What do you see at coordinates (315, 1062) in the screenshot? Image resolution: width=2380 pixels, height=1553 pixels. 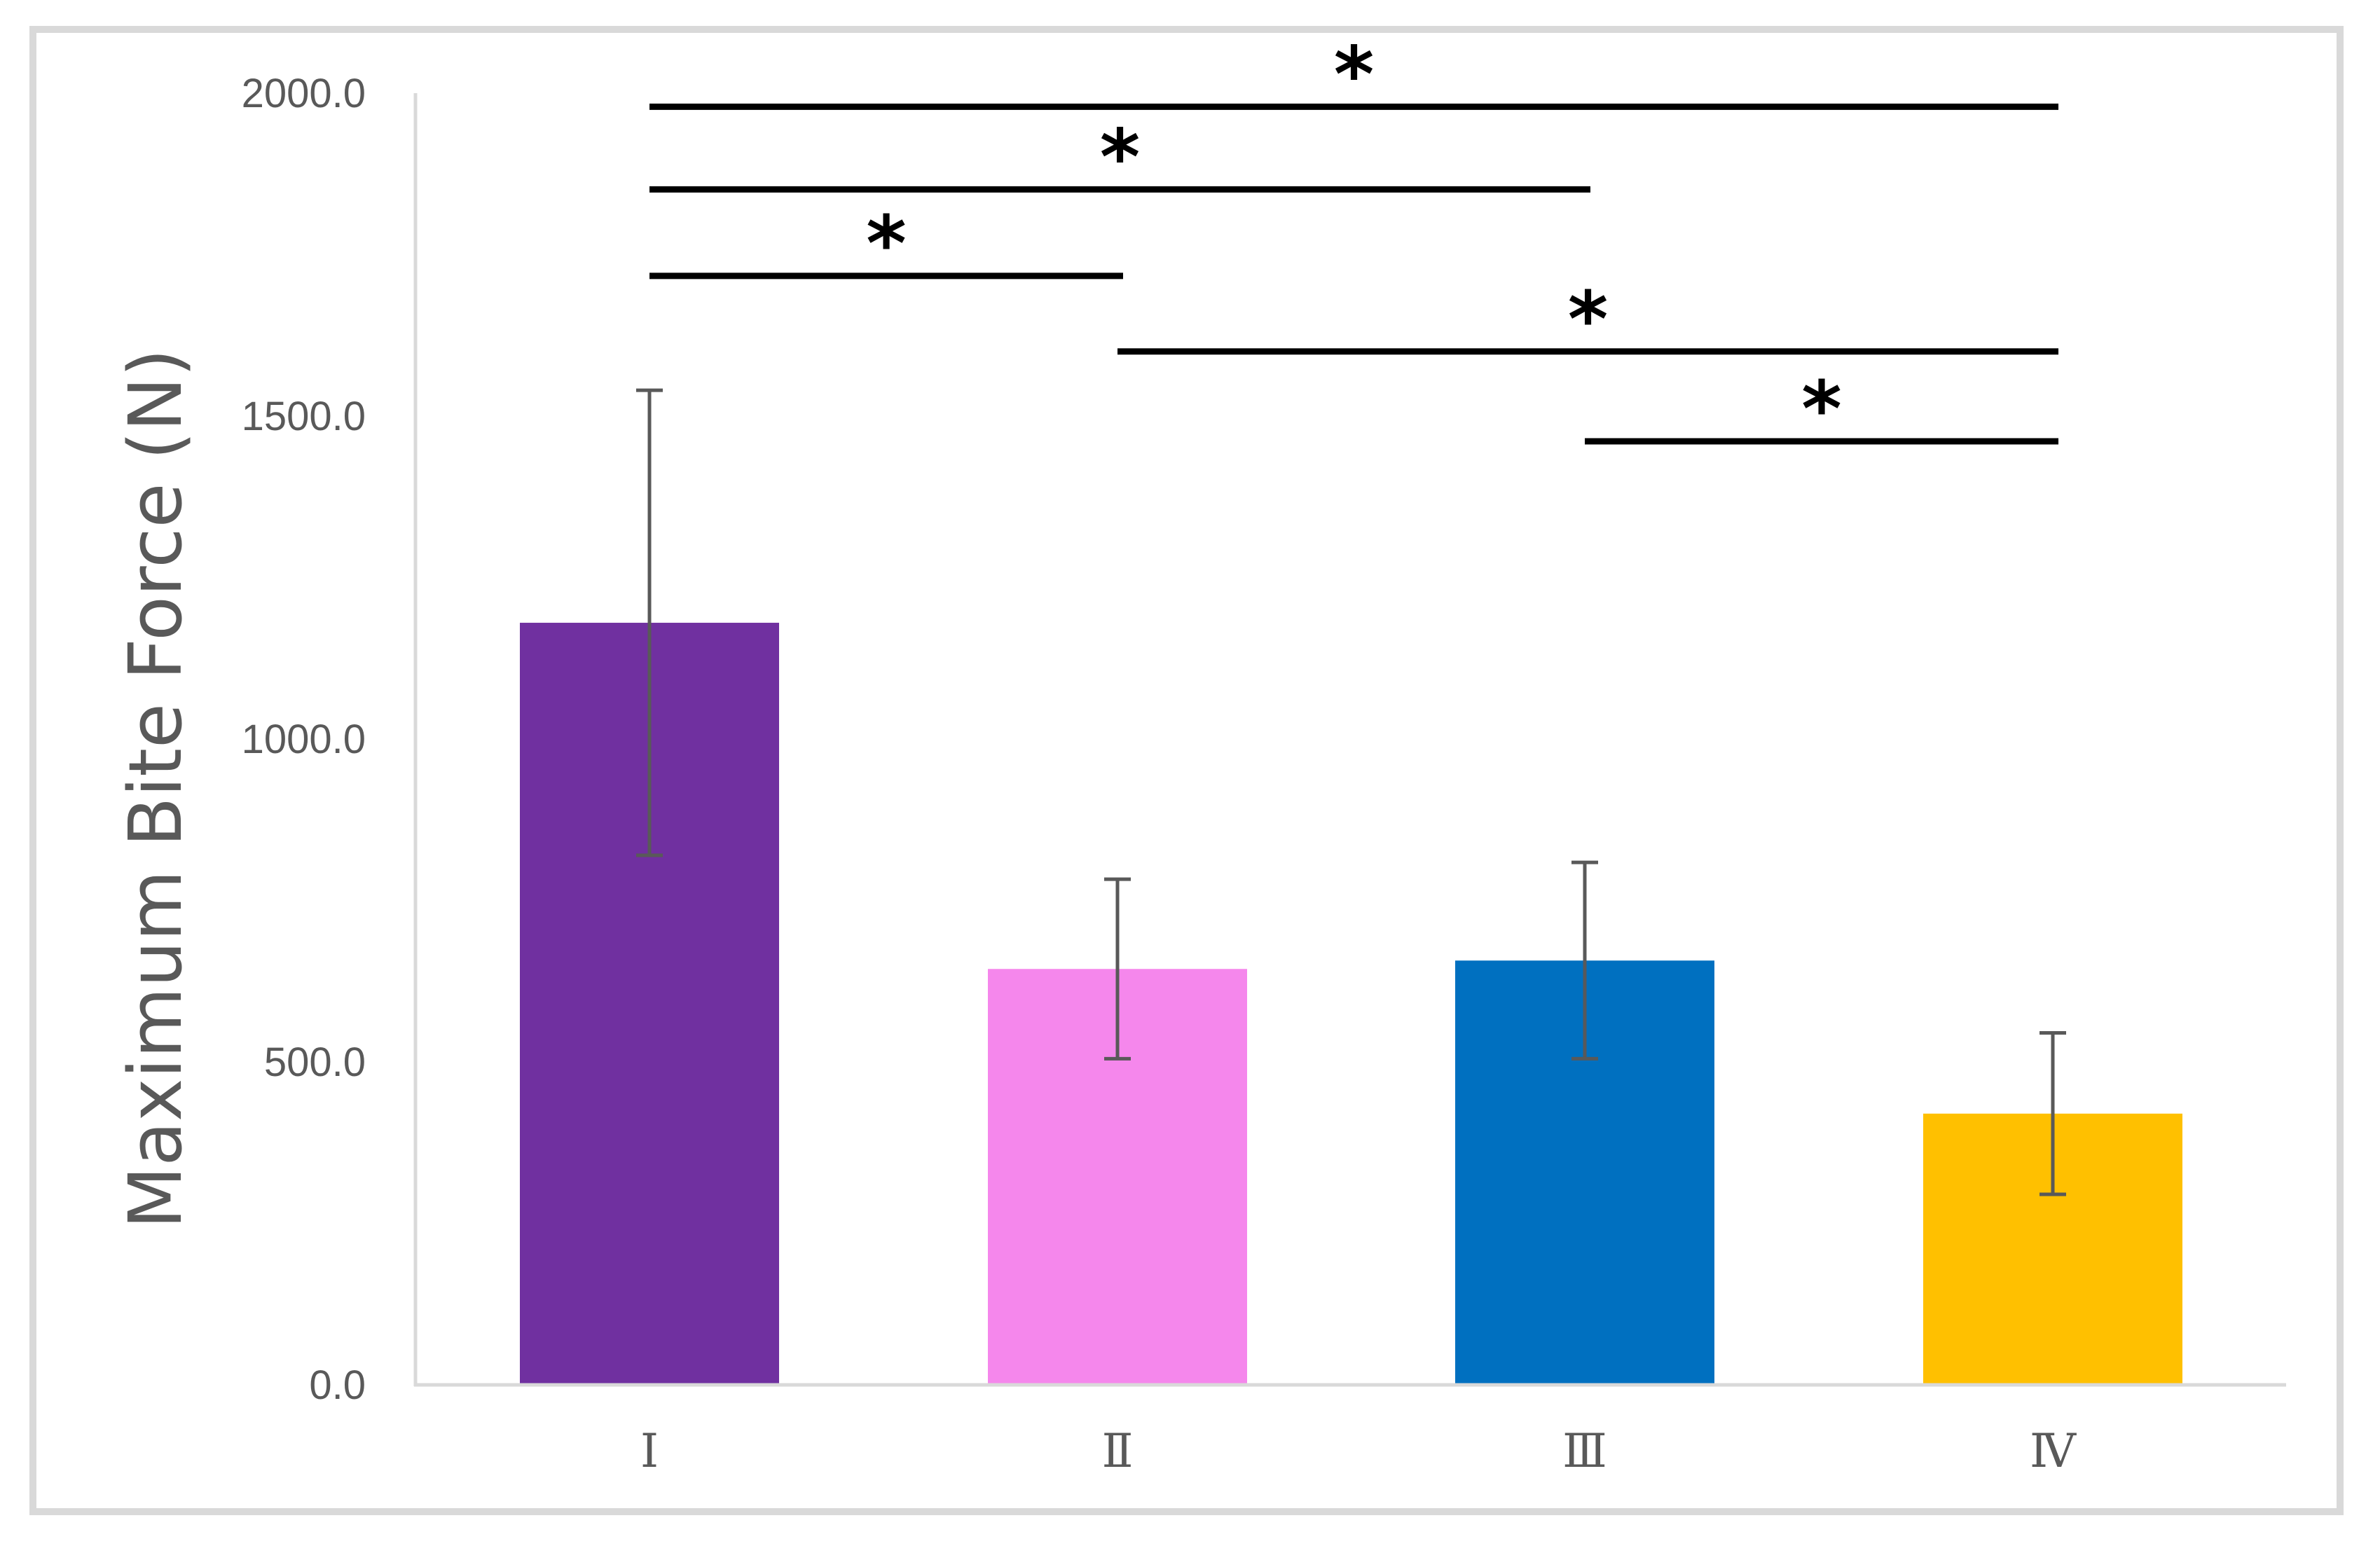 I see `y-tick-label: 500.0` at bounding box center [315, 1062].